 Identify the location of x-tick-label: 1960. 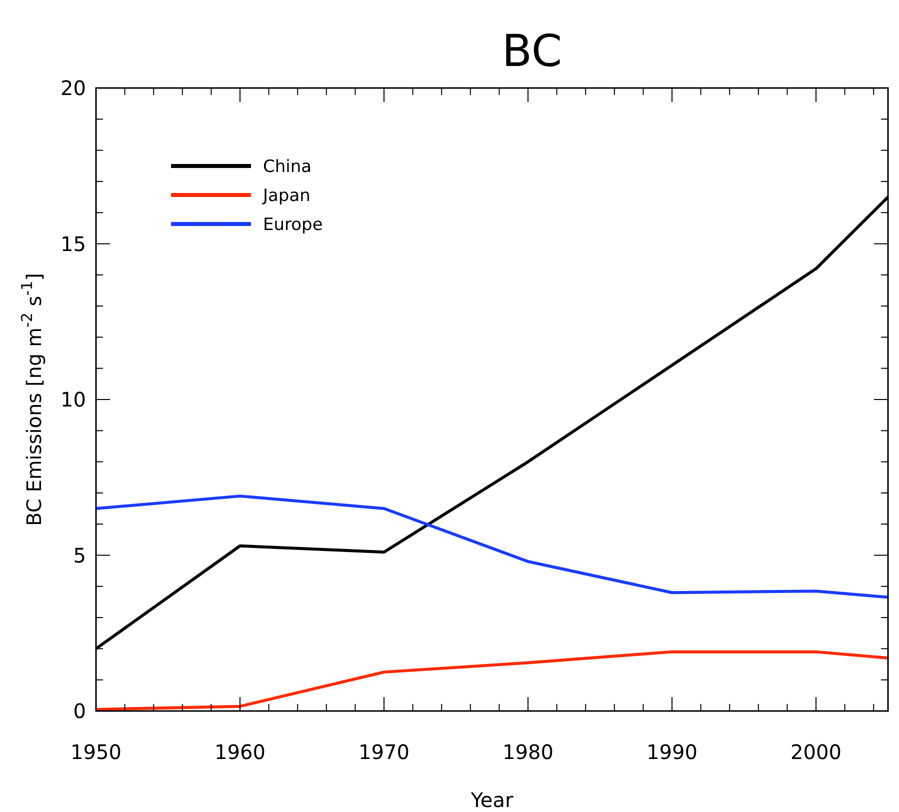
(240, 752).